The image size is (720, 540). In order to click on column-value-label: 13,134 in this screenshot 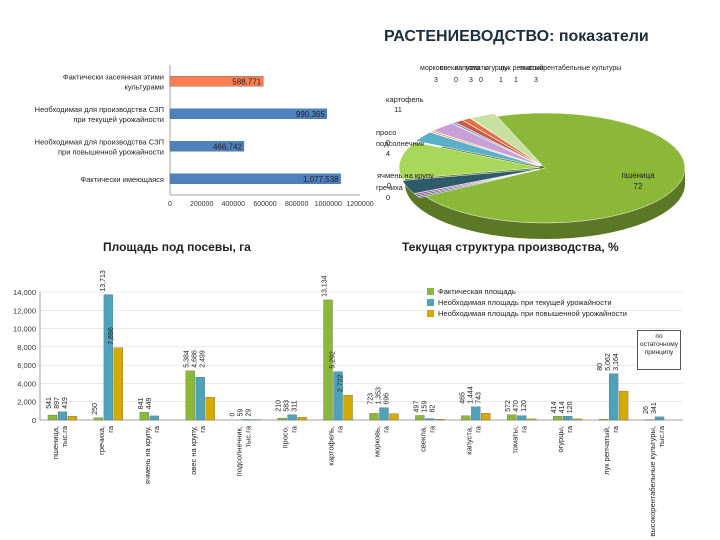, I will do `click(325, 286)`.